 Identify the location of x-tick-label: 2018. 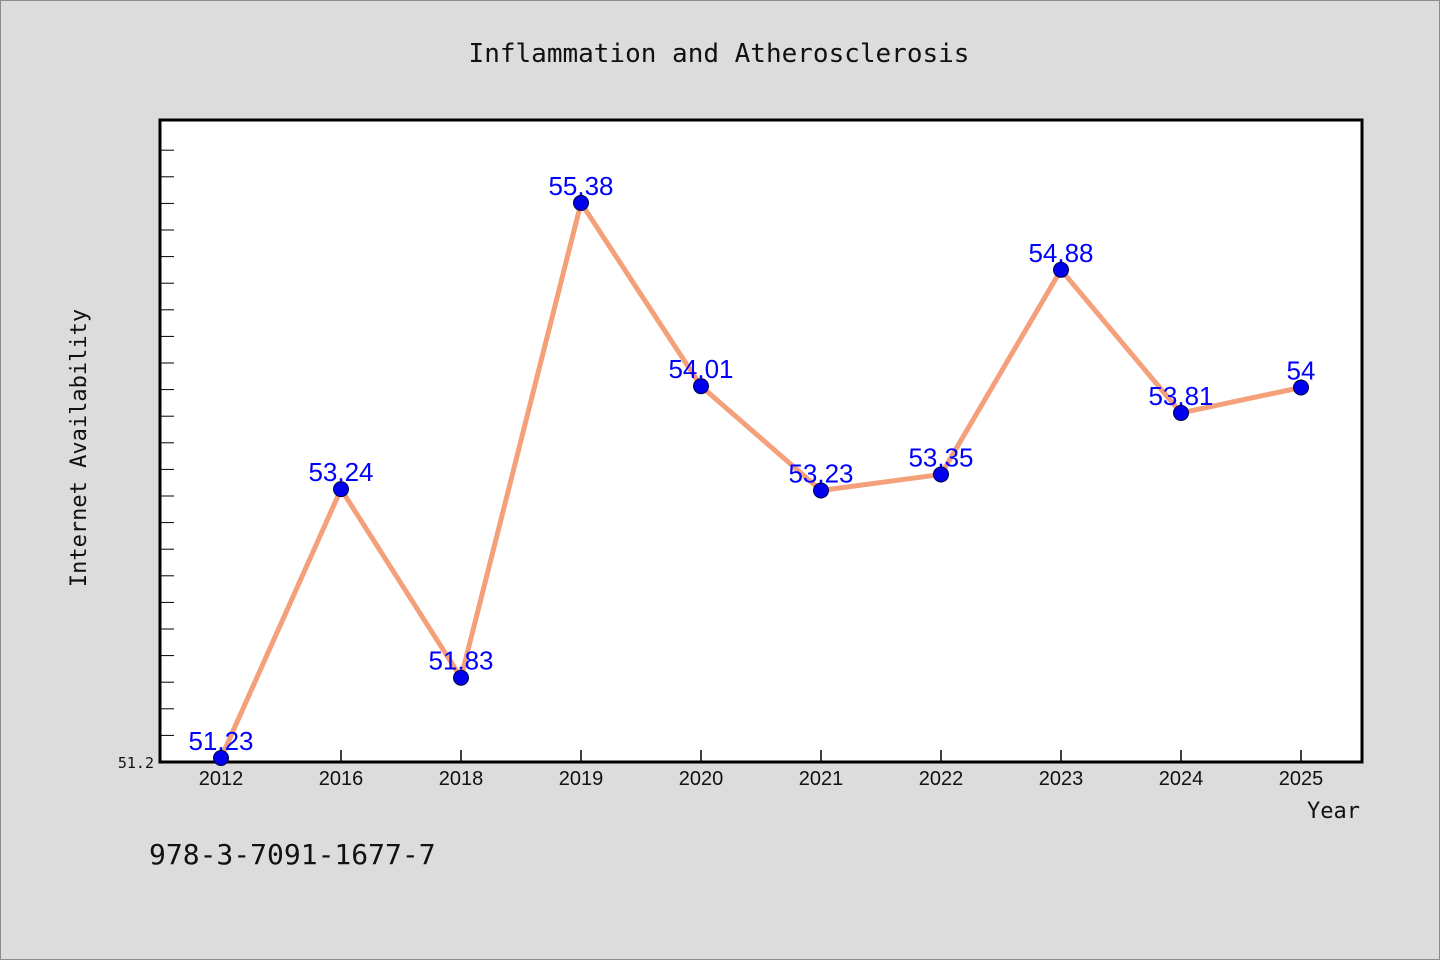
(461, 779).